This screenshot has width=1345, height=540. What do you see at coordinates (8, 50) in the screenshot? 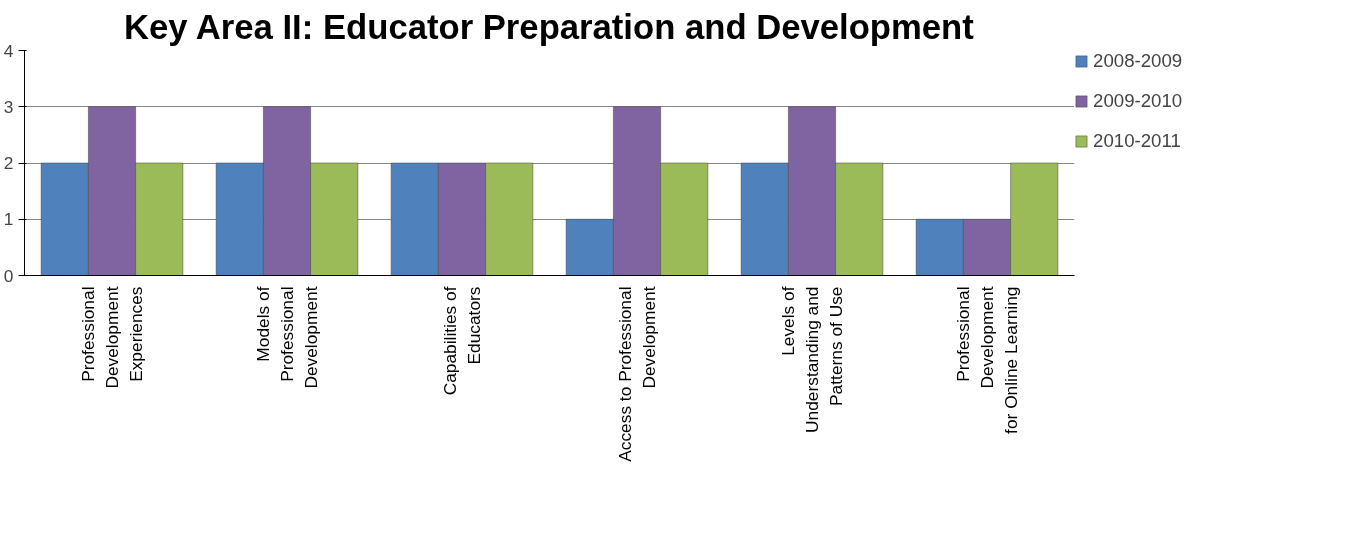
I see `y-tick-label: 4` at bounding box center [8, 50].